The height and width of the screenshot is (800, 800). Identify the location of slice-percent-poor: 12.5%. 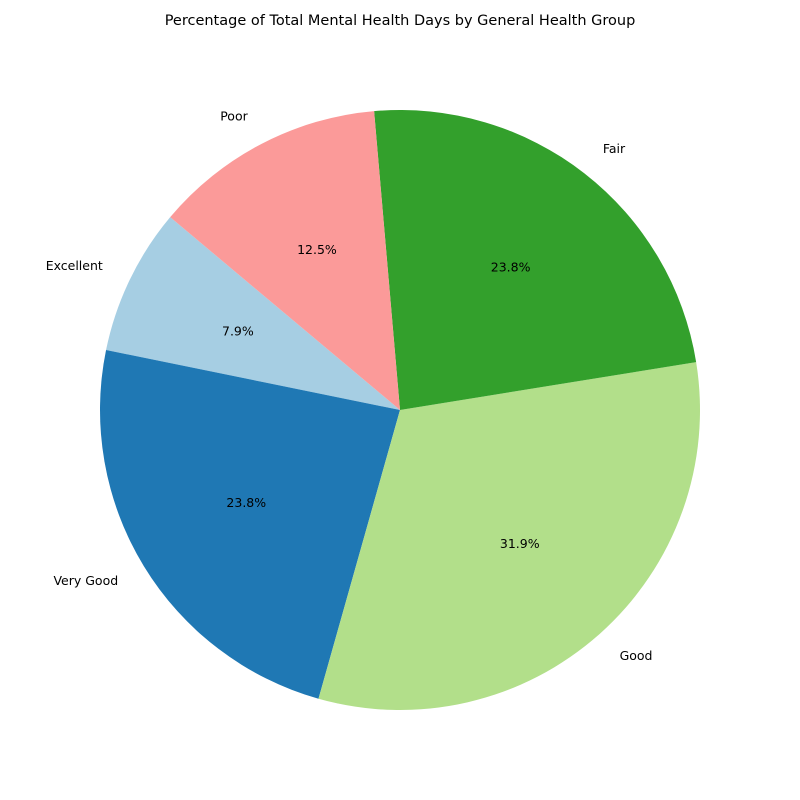
(317, 249).